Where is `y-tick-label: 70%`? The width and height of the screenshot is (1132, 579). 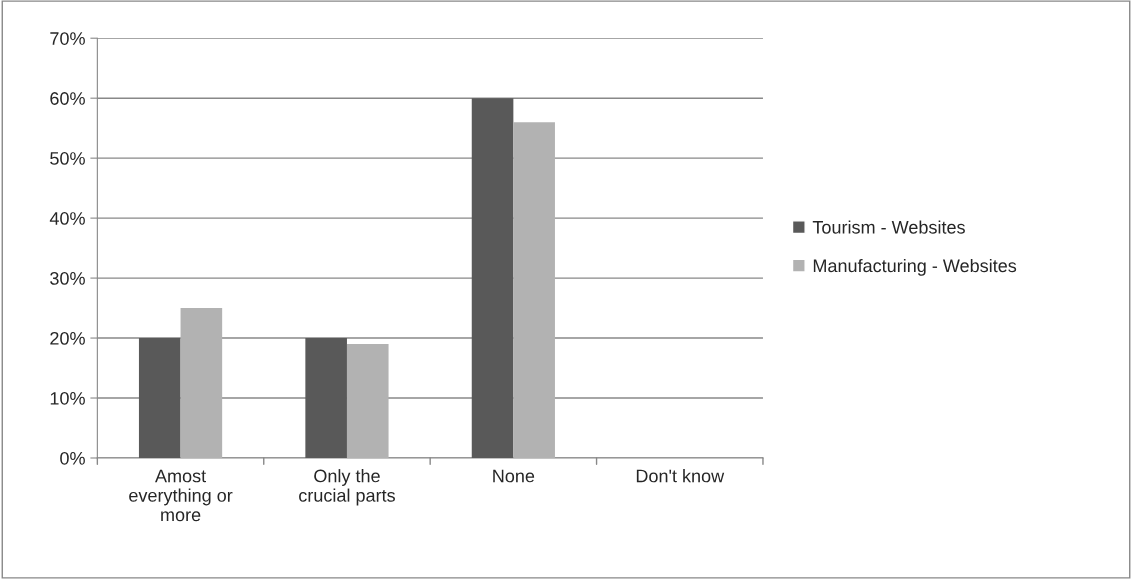
y-tick-label: 70% is located at coordinates (67, 38).